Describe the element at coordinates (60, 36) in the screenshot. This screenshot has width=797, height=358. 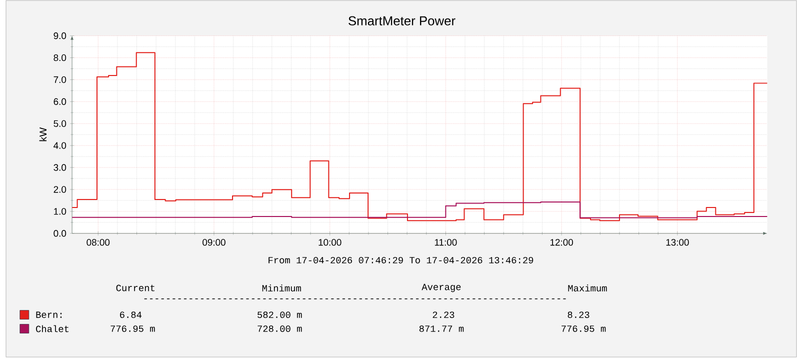
I see `y-tick-label: 9.0` at that location.